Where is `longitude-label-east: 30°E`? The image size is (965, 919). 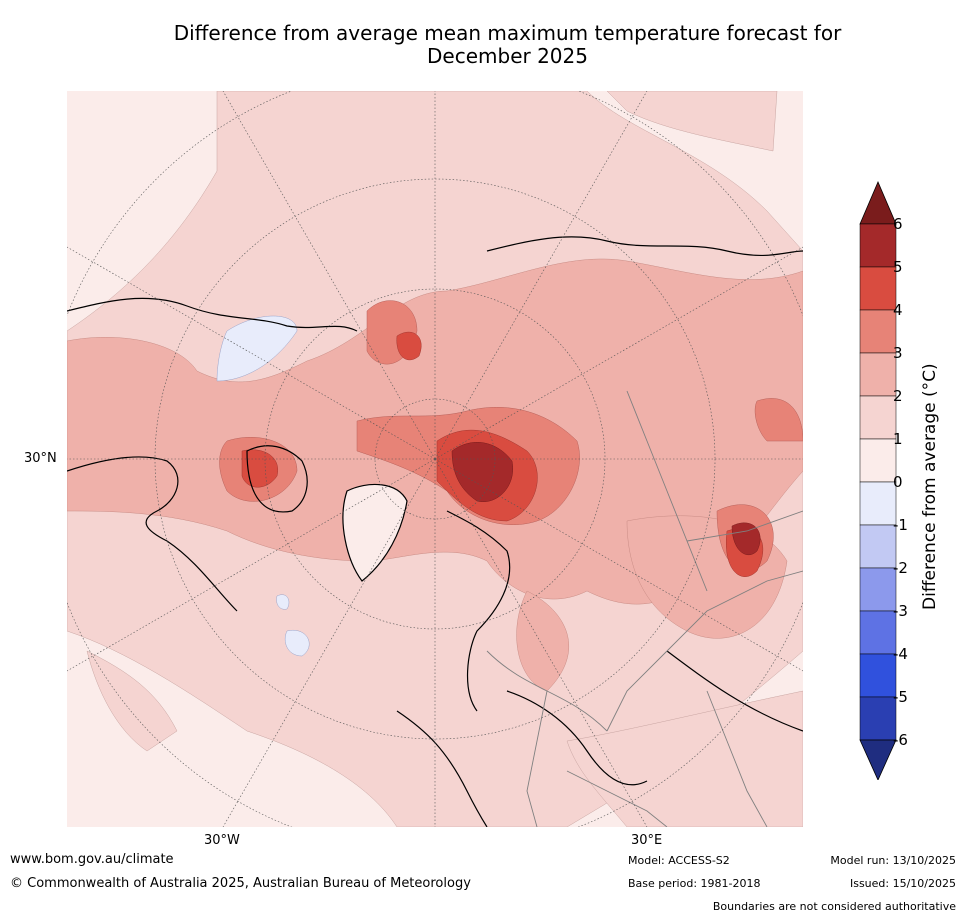 longitude-label-east: 30°E is located at coordinates (647, 840).